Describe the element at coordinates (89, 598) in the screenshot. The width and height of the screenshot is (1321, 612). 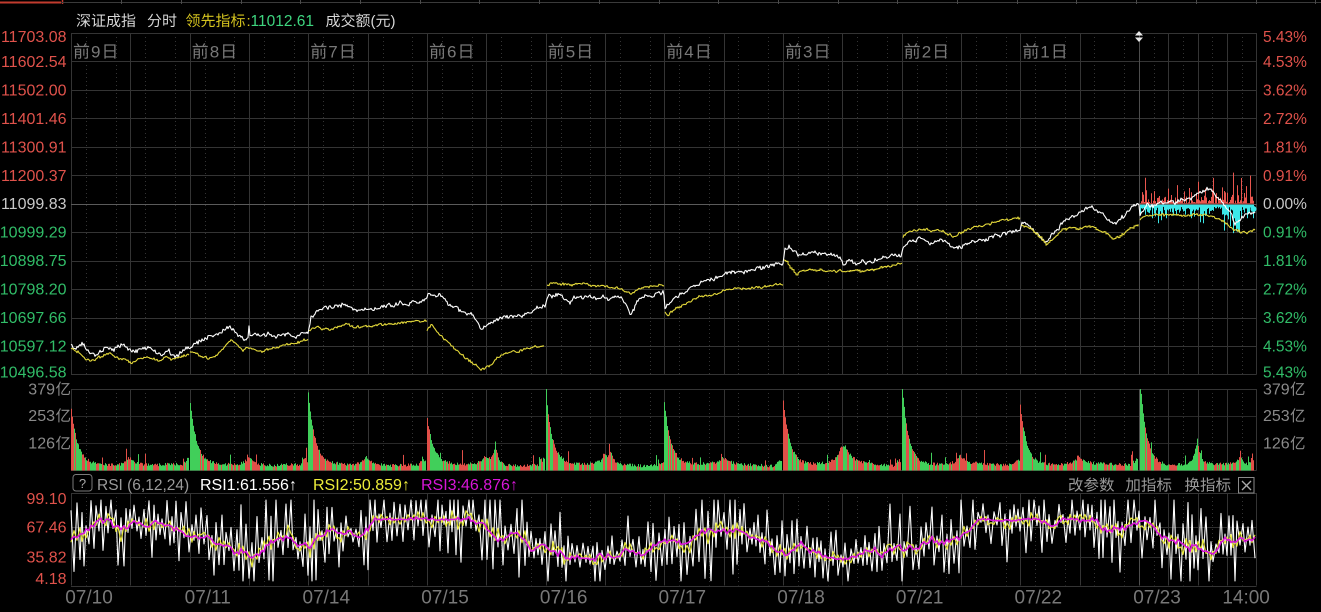
I see `svg-text: 07/10` at that location.